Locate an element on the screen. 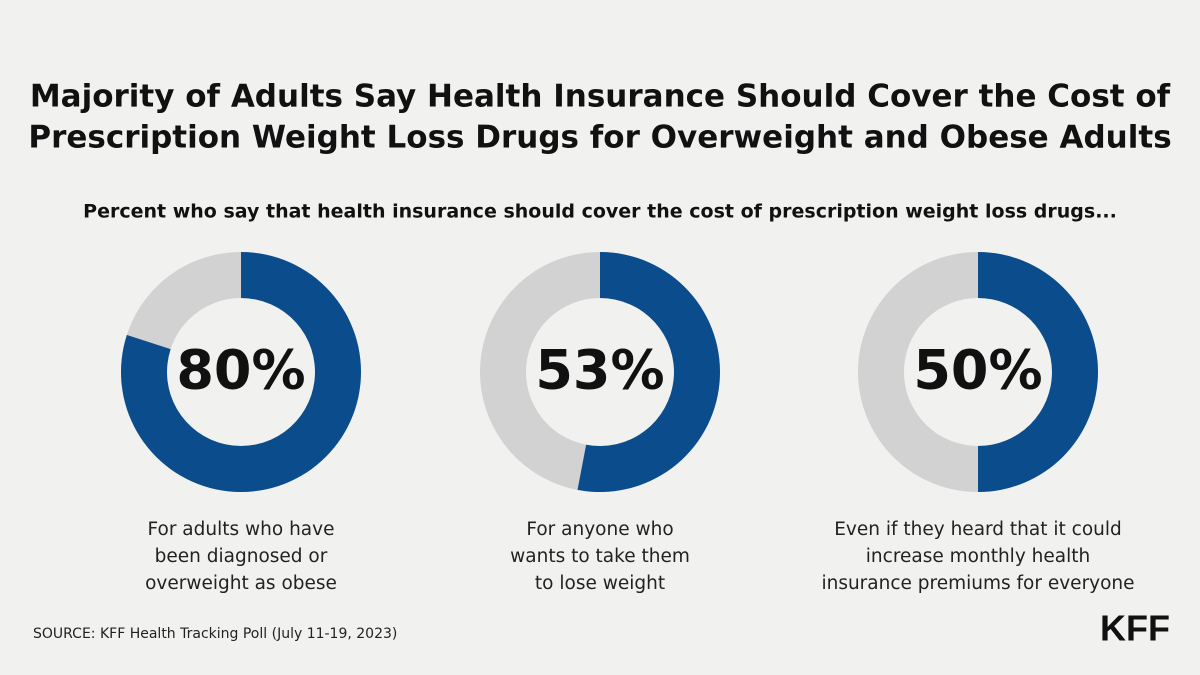  logo: KFF is located at coordinates (1135, 628).